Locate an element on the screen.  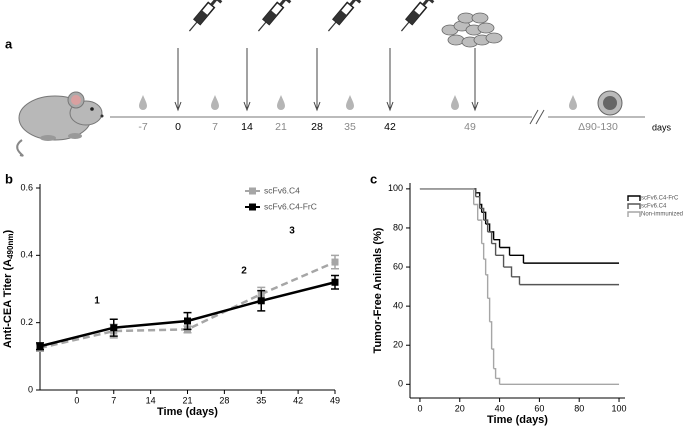
legend-label: Non-immunized is located at coordinates (662, 215).